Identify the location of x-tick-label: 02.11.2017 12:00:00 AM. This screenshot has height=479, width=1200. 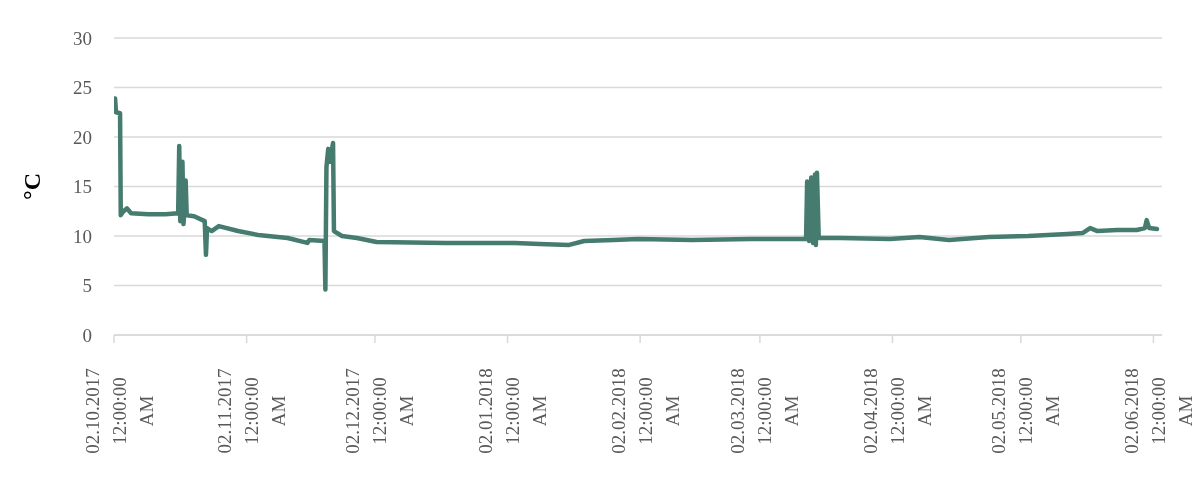
(252, 411).